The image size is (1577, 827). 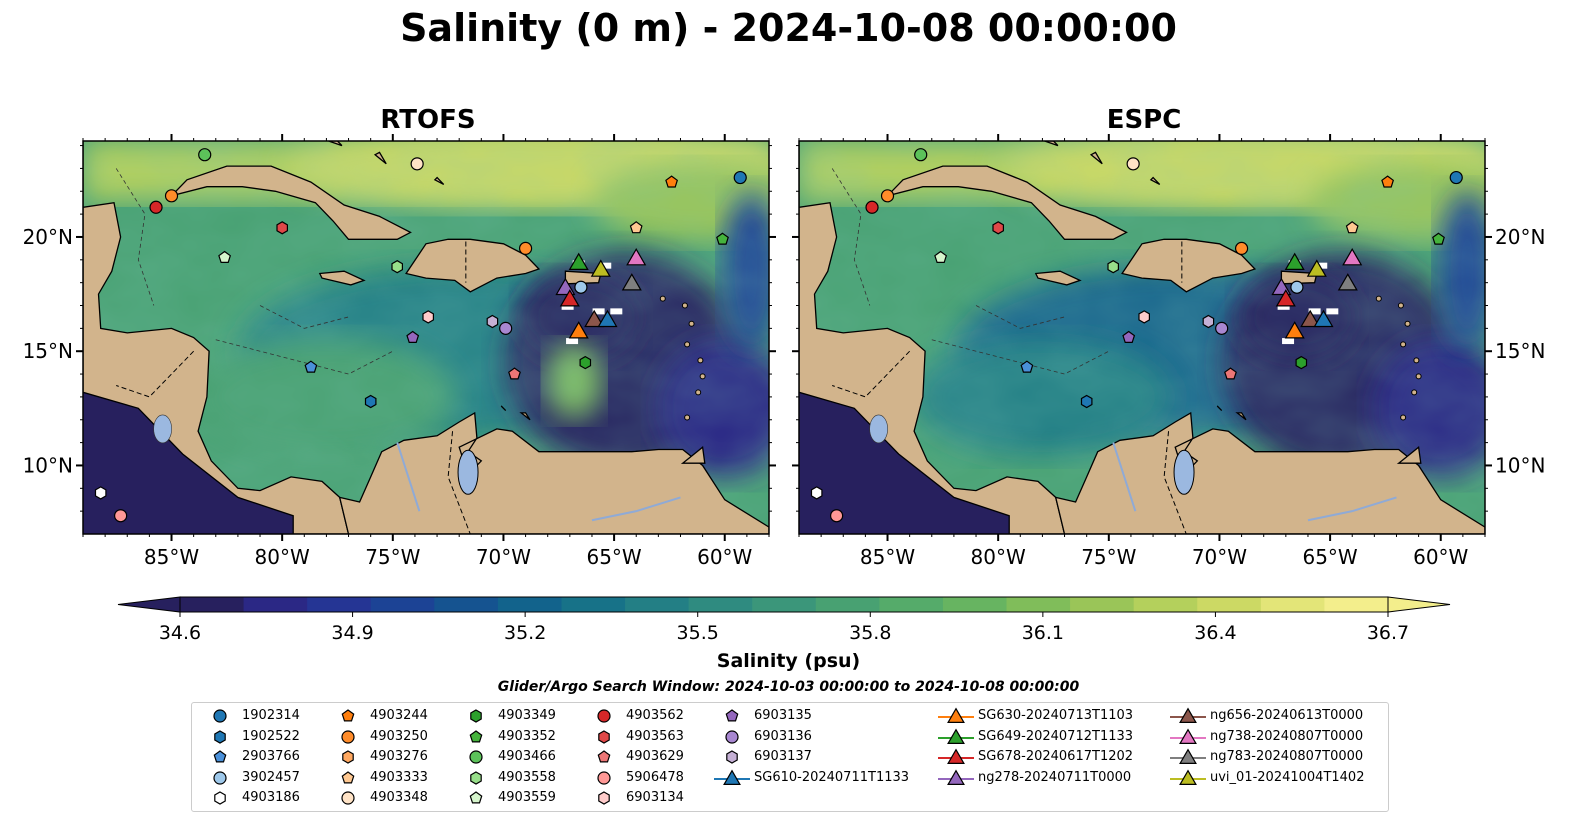 I want to click on legend-label: 4903629, so click(x=655, y=757).